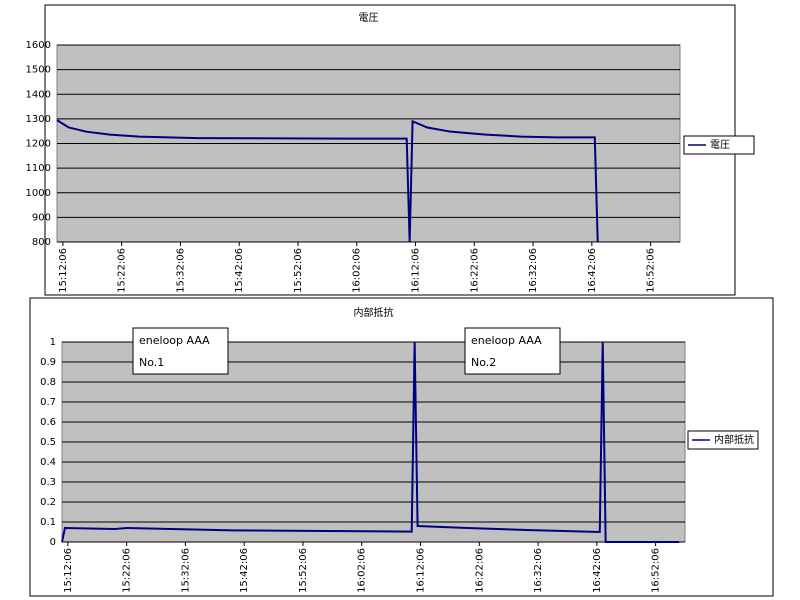 The image size is (800, 600). What do you see at coordinates (483, 362) in the screenshot?
I see `annotation-text: No.2` at bounding box center [483, 362].